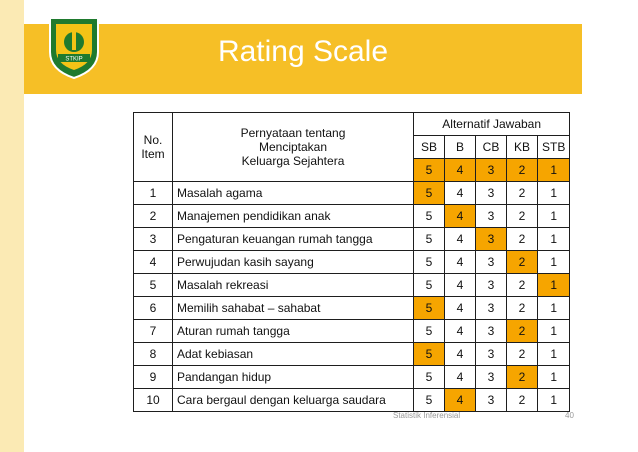 The height and width of the screenshot is (452, 638). Describe the element at coordinates (553, 285) in the screenshot. I see `selected-answer-cell: 1` at that location.